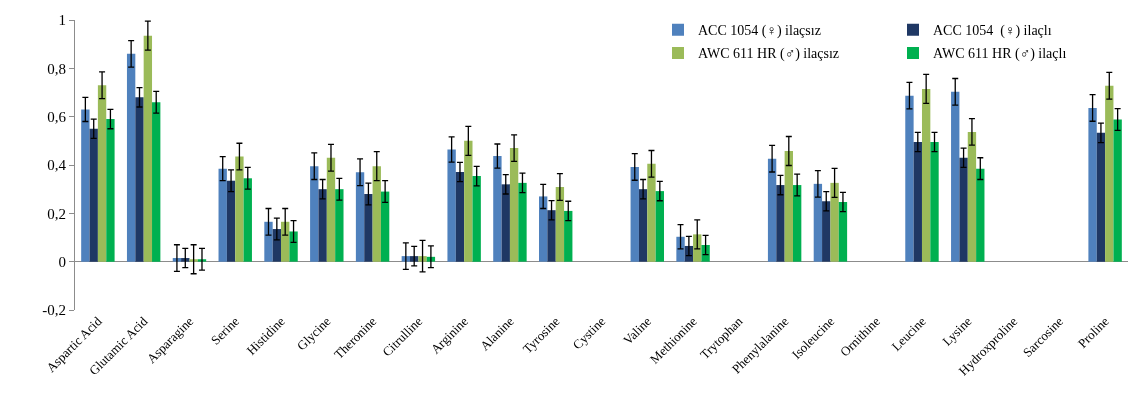 This screenshot has width=1148, height=410. Describe the element at coordinates (1000, 54) in the screenshot. I see `legend-label: AWC 611 HR (♂) ilaçlı` at that location.